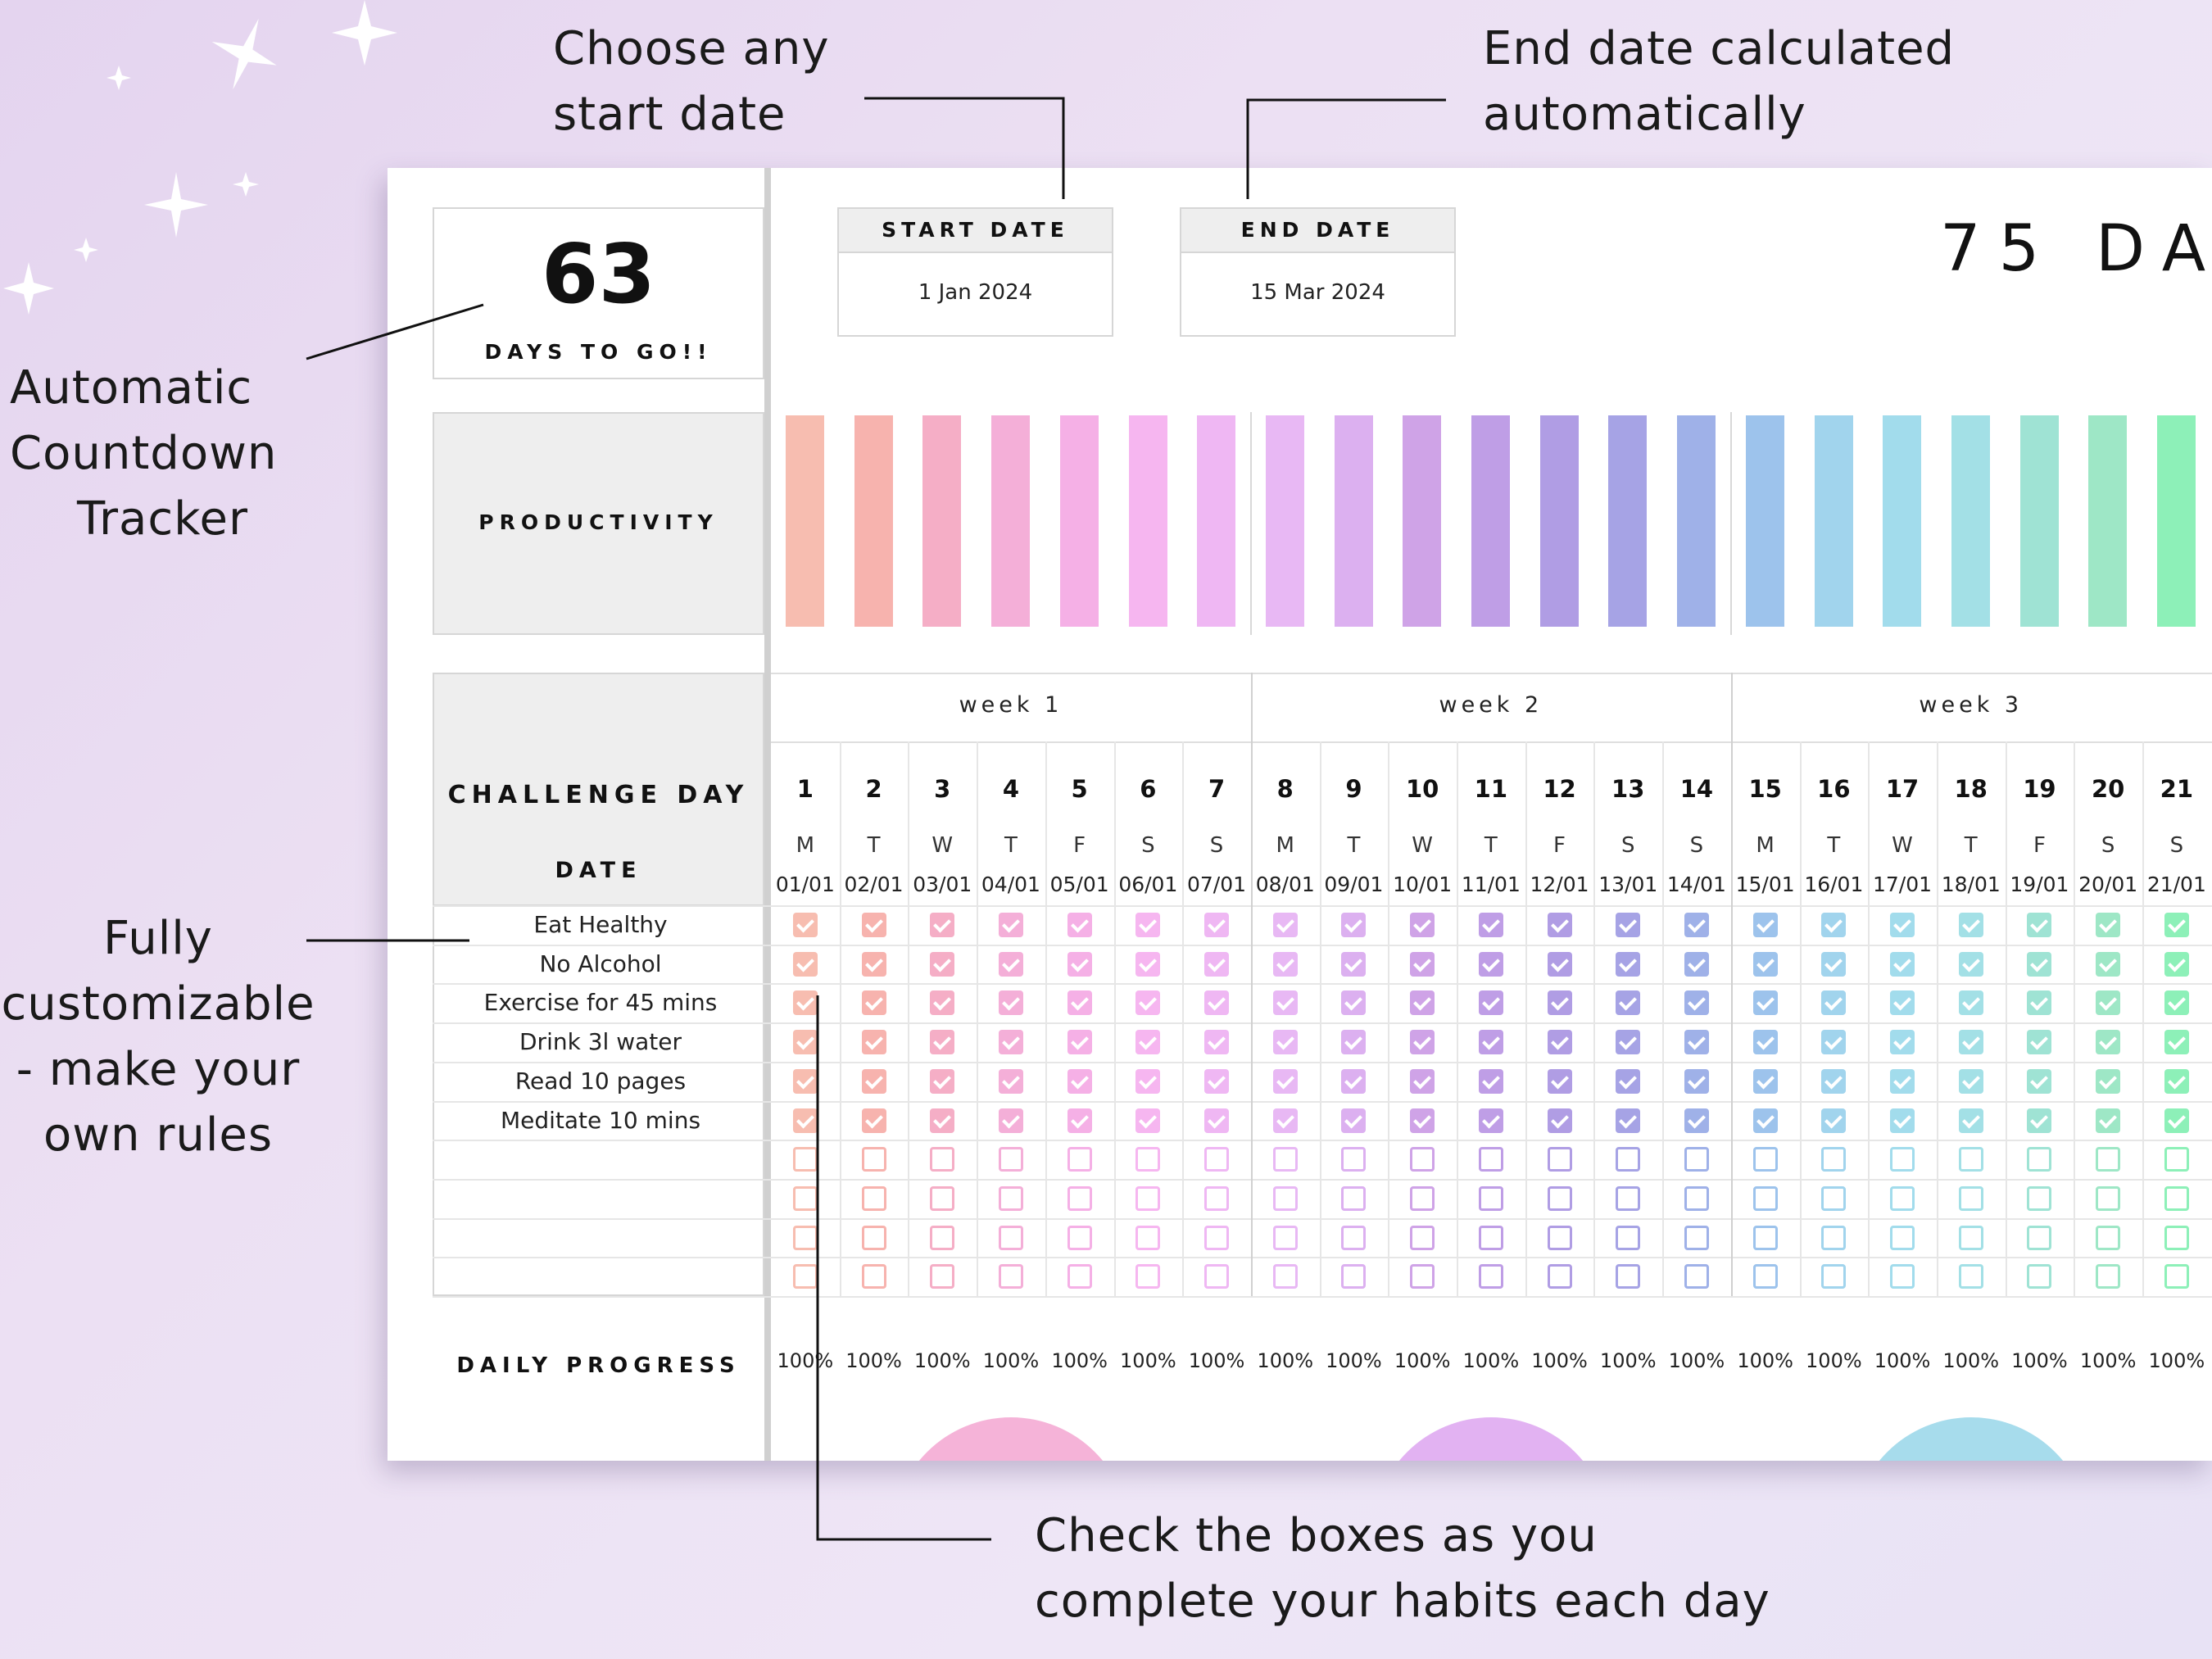  I want to click on start-date-value: 1 Jan 2024, so click(975, 292).